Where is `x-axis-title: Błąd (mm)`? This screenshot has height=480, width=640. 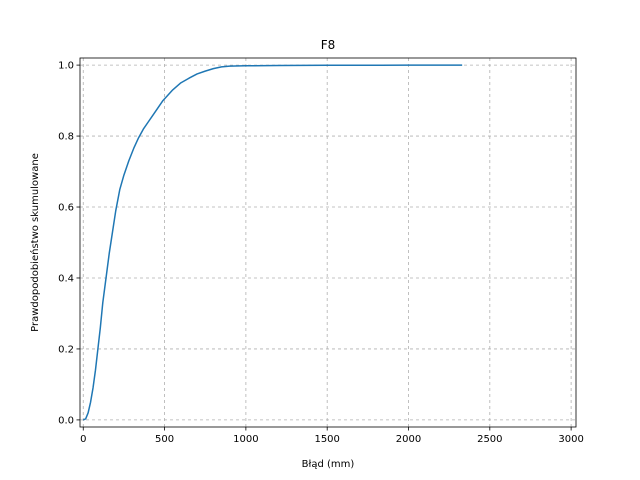
x-axis-title: Błąd (mm) is located at coordinates (328, 464).